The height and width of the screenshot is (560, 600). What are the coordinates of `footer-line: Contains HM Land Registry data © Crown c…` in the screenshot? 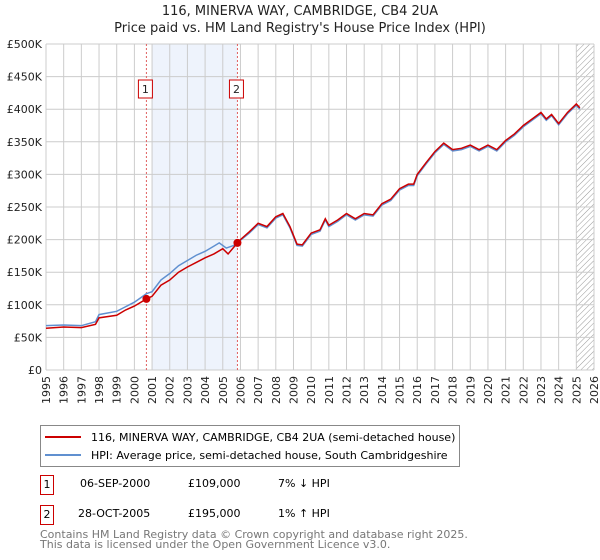 It's located at (254, 534).